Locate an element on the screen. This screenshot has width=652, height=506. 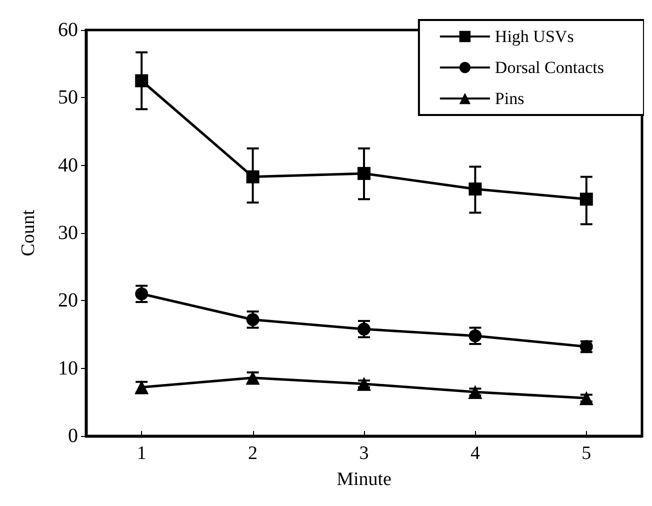
x-tick-label: 3 is located at coordinates (364, 453).